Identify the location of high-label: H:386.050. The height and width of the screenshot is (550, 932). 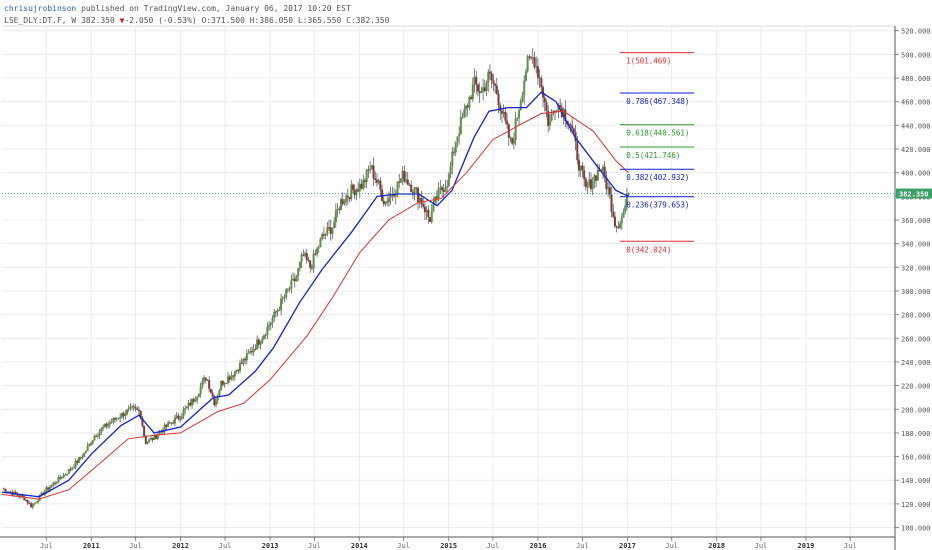
(271, 20).